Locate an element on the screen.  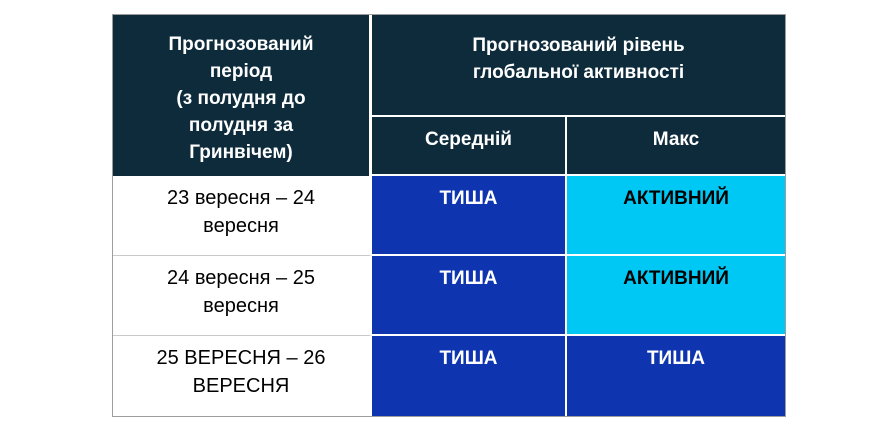
max-column-header: Макс is located at coordinates (676, 146).